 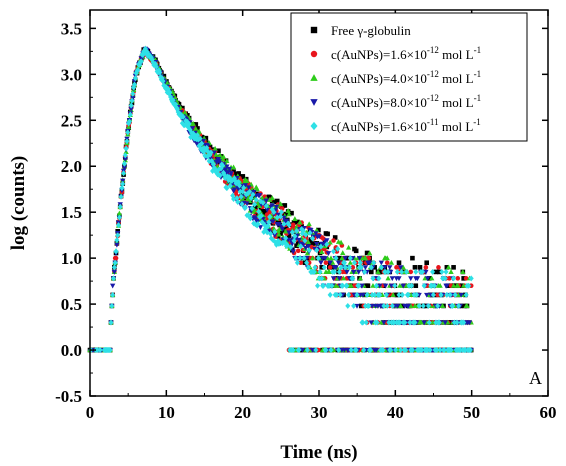 I want to click on y-tick-label: 2.0, so click(x=71, y=166).